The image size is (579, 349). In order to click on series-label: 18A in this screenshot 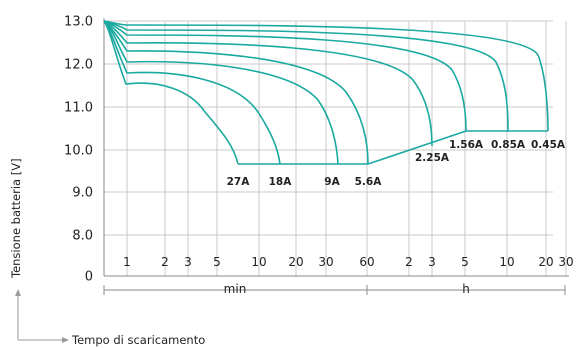, I will do `click(281, 182)`.